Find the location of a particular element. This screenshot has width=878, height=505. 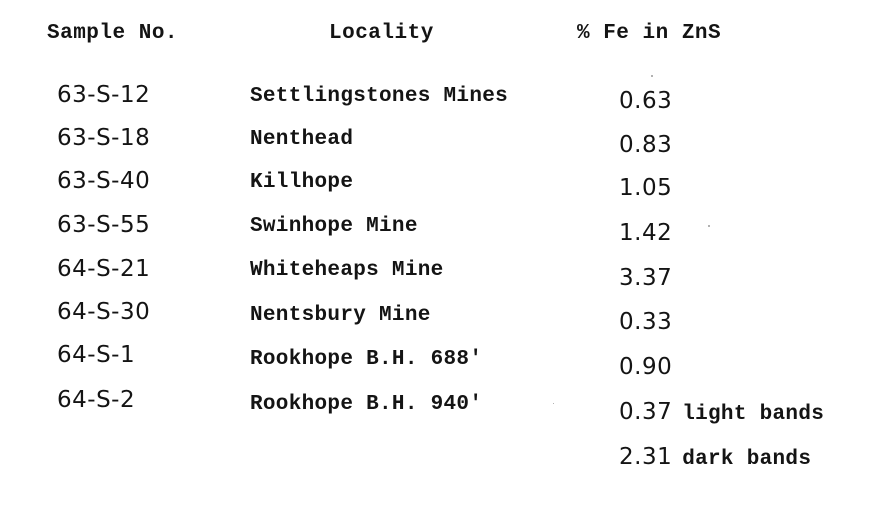

fe-note: dark bands is located at coordinates (747, 459).